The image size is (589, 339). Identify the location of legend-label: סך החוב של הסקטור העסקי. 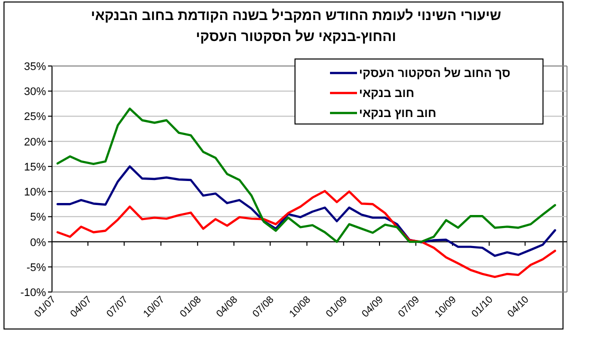
(434, 73).